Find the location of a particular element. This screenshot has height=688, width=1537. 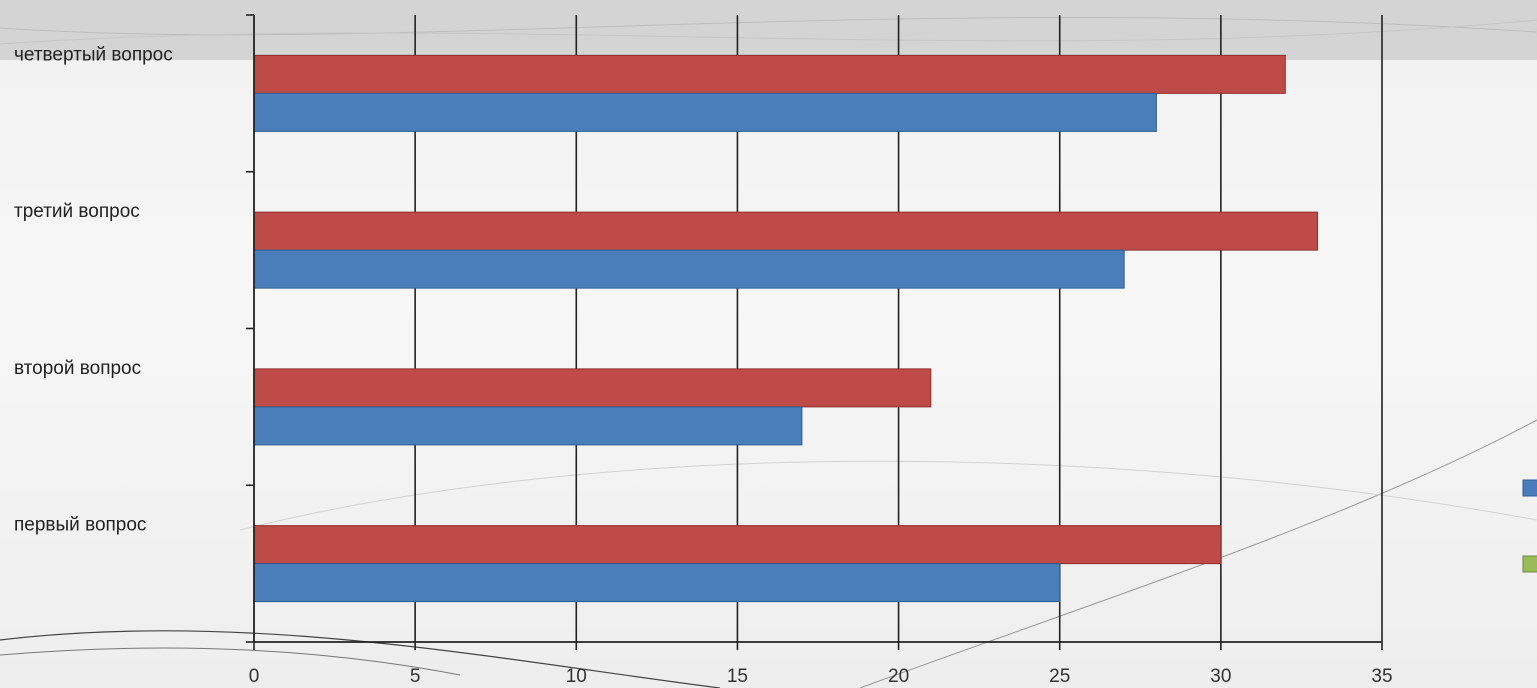

x-tick-label: 30 is located at coordinates (1220, 676).